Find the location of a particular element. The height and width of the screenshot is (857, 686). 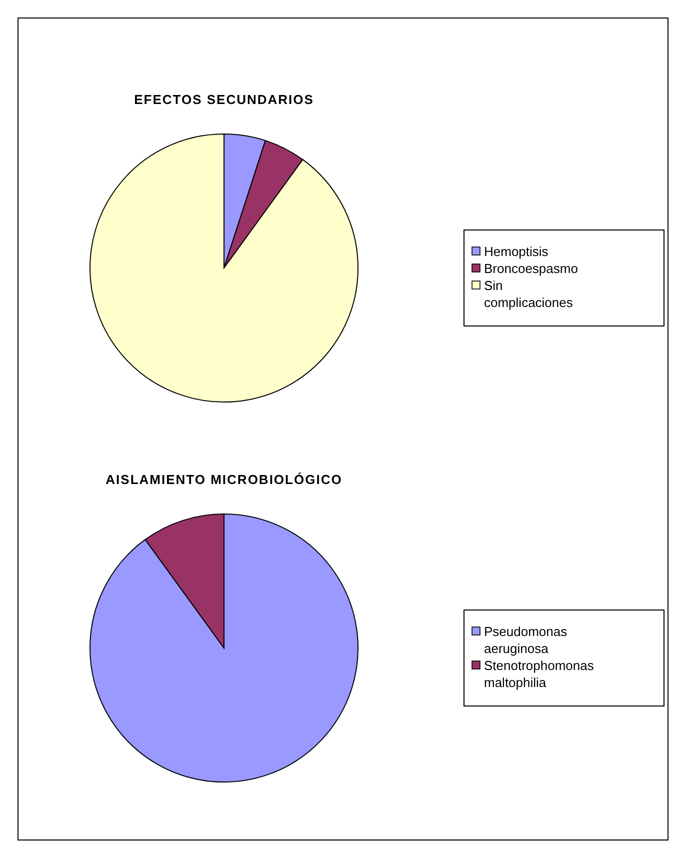

legend-label: Stenotrophomonas maltophilia is located at coordinates (539, 674).